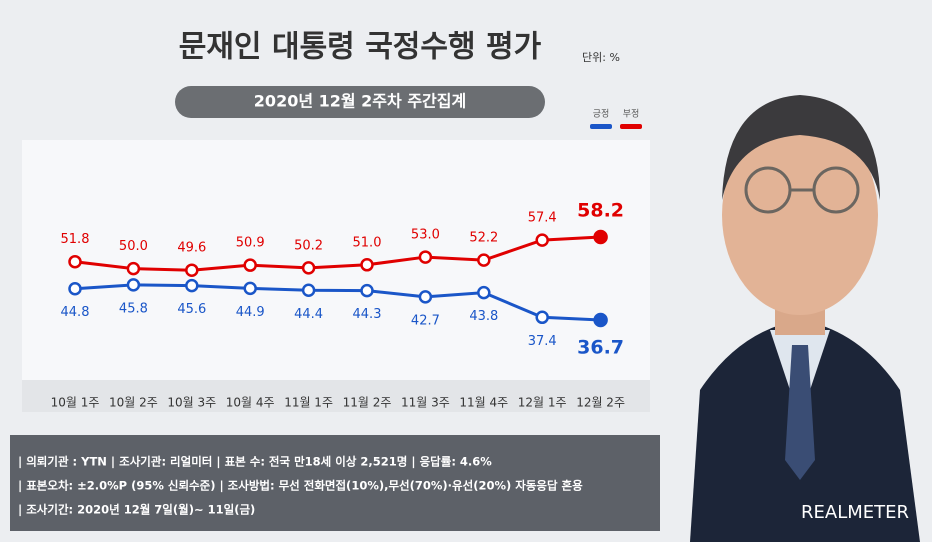  Describe the element at coordinates (367, 242) in the screenshot. I see `value-label: 51.0` at that location.